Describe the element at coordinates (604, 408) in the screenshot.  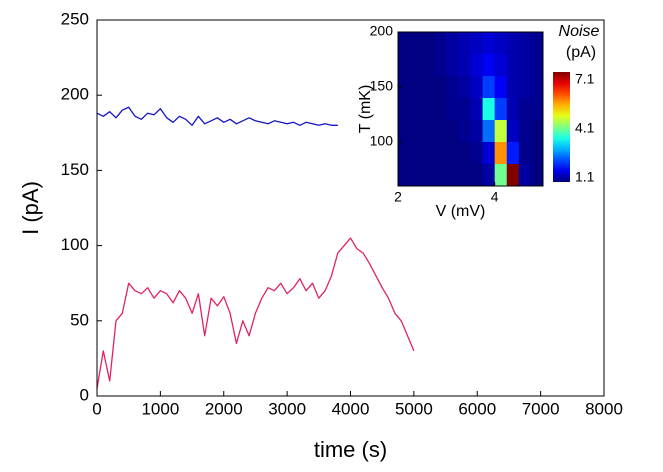
I see `x-tick-label: 8000` at that location.